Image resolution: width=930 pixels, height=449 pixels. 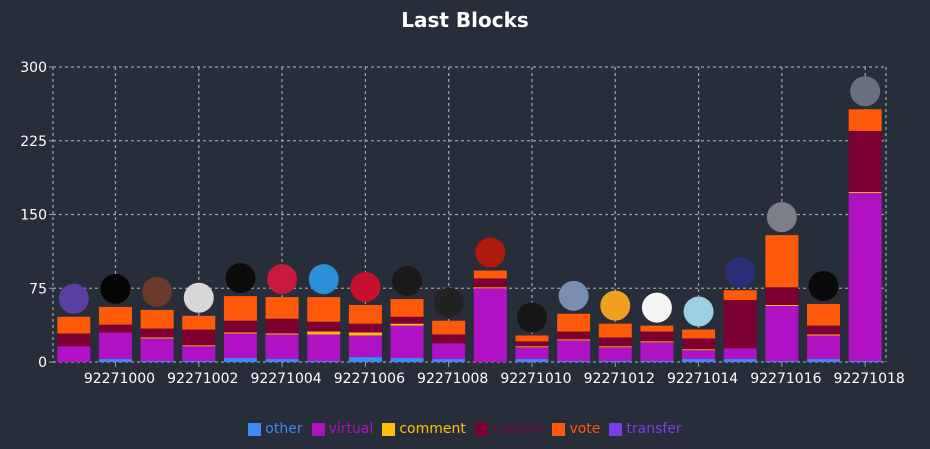 I want to click on legend-item-vote: vote, so click(x=576, y=429).